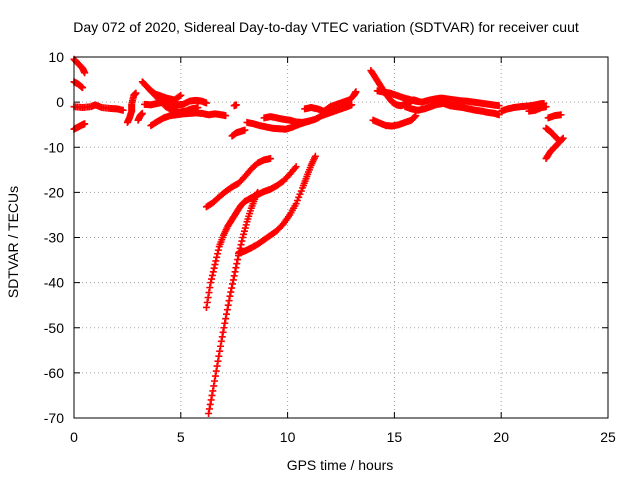  I want to click on y-tick-label: -40, so click(54, 283).